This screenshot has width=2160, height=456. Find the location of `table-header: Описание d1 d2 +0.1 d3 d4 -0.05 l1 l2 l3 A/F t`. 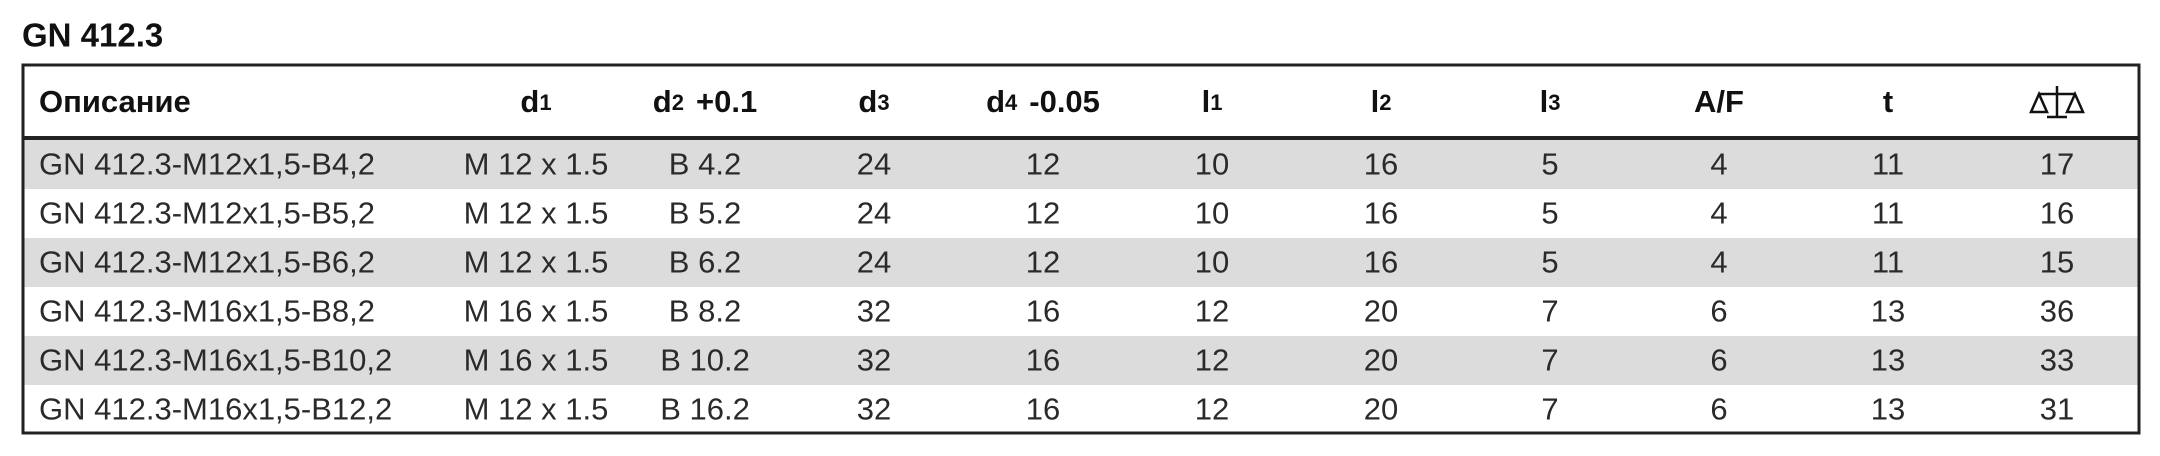

table-header: Описание d1 d2 +0.1 d3 d4 -0.05 l1 l2 l3 A/F t is located at coordinates (966, 101).